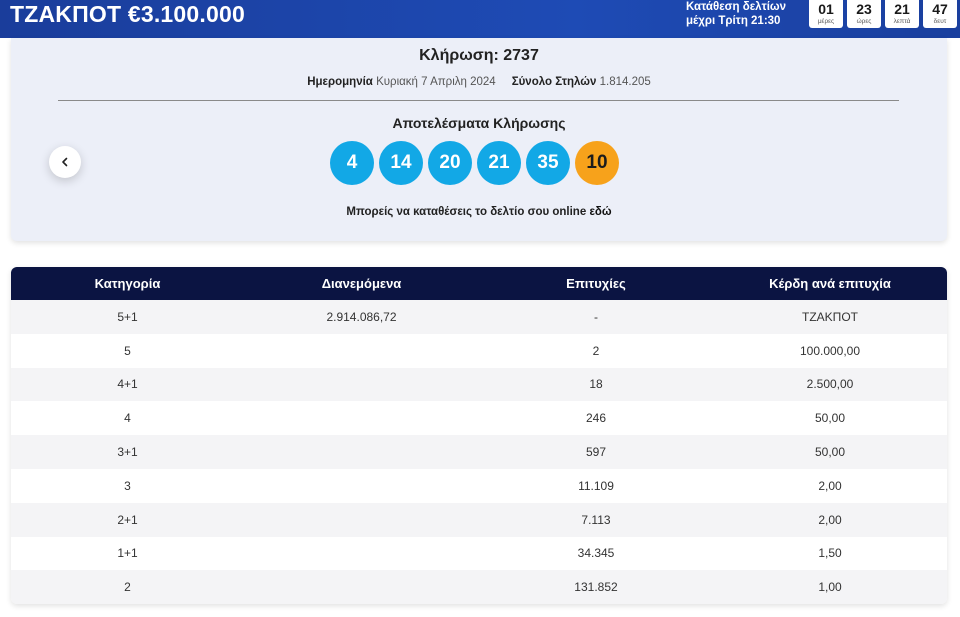 The height and width of the screenshot is (617, 960). What do you see at coordinates (596, 553) in the screenshot?
I see `cell-winners: 34.345` at bounding box center [596, 553].